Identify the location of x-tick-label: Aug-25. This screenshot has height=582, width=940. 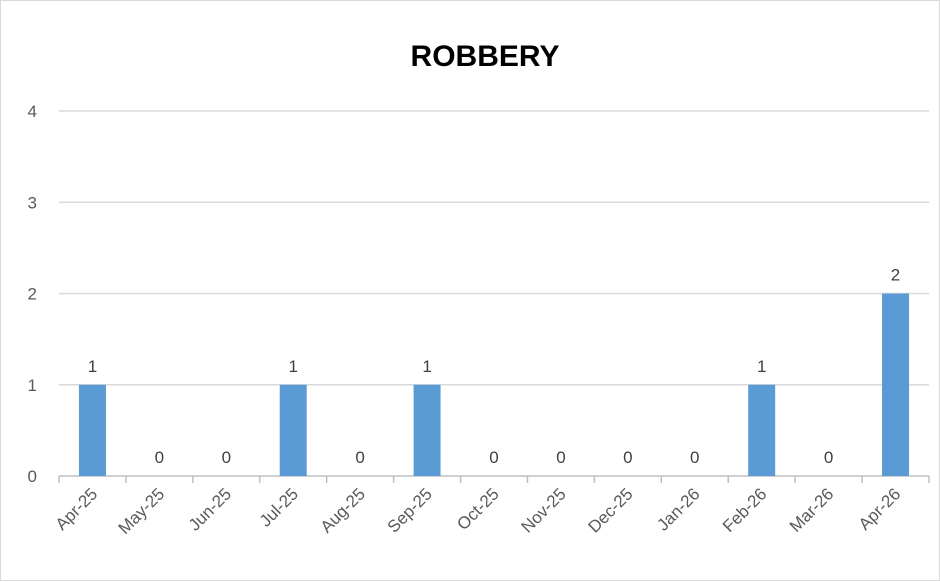
(343, 510).